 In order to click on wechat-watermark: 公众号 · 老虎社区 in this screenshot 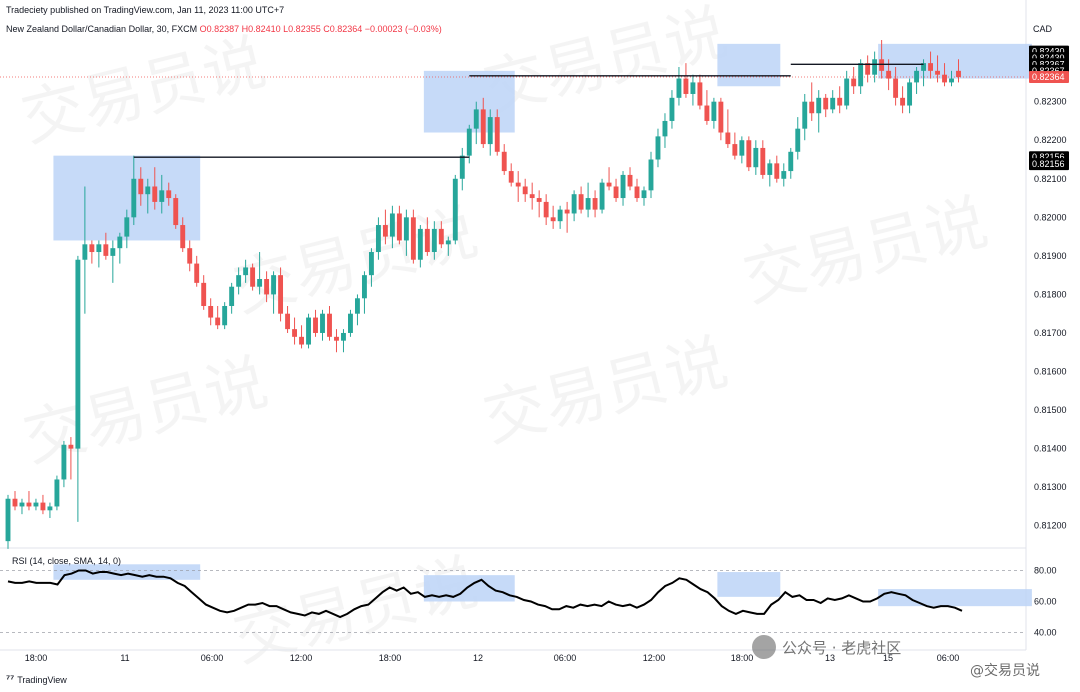, I will do `click(826, 647)`.